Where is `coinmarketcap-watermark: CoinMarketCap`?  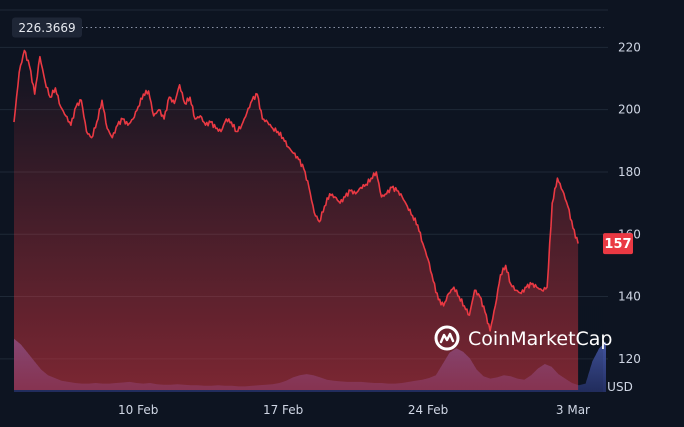 coinmarketcap-watermark: CoinMarketCap is located at coordinates (523, 338).